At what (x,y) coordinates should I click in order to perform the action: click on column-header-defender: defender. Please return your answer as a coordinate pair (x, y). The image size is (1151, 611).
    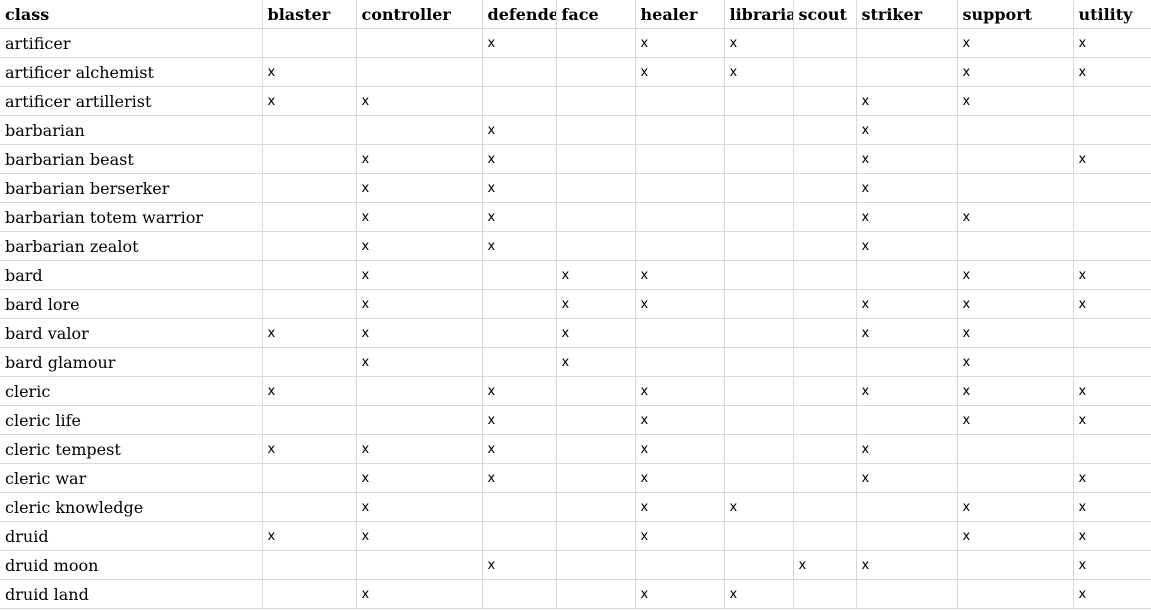
    Looking at the image, I should click on (519, 14).